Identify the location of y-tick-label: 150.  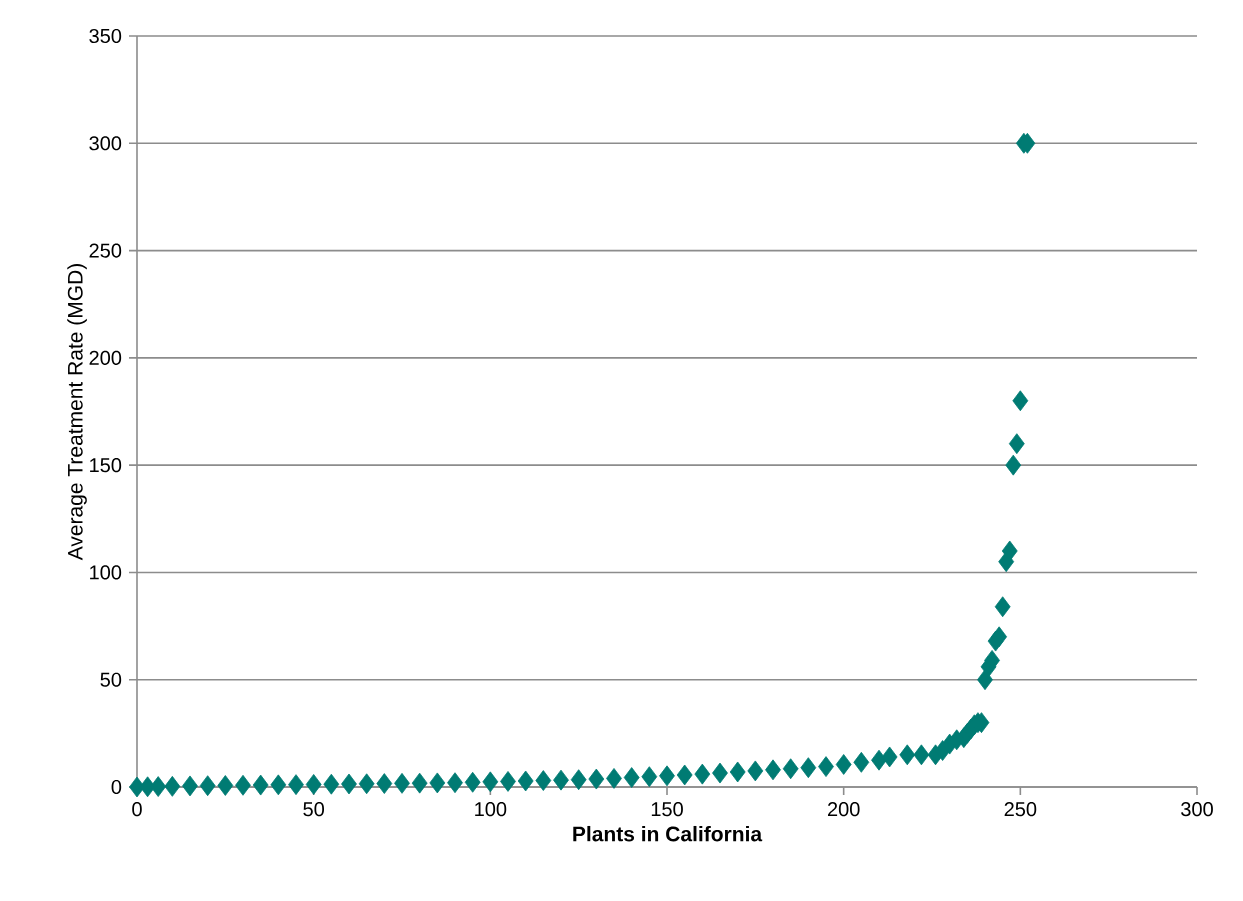
(106, 465).